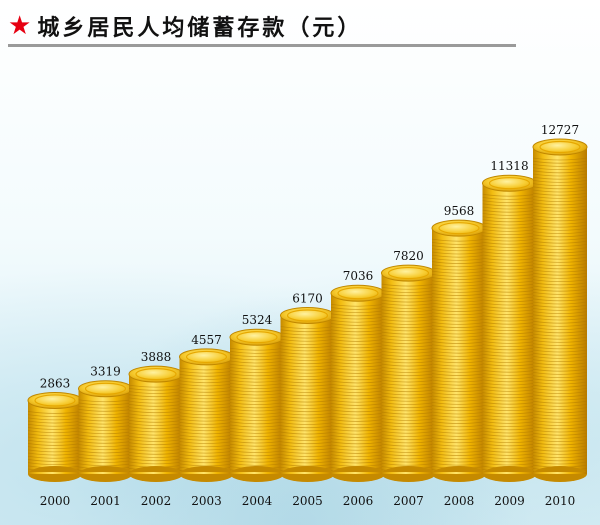 This screenshot has height=525, width=600. Describe the element at coordinates (105, 372) in the screenshot. I see `value-label-2001: 3319` at that location.